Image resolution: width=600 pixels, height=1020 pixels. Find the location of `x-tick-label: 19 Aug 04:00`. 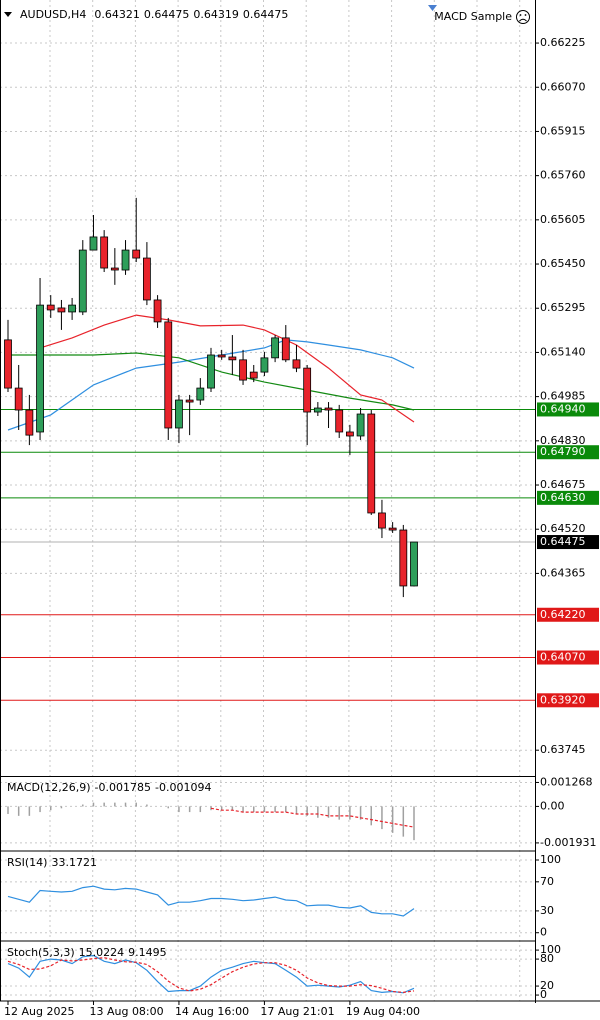

x-tick-label: 19 Aug 04:00 is located at coordinates (383, 1011).